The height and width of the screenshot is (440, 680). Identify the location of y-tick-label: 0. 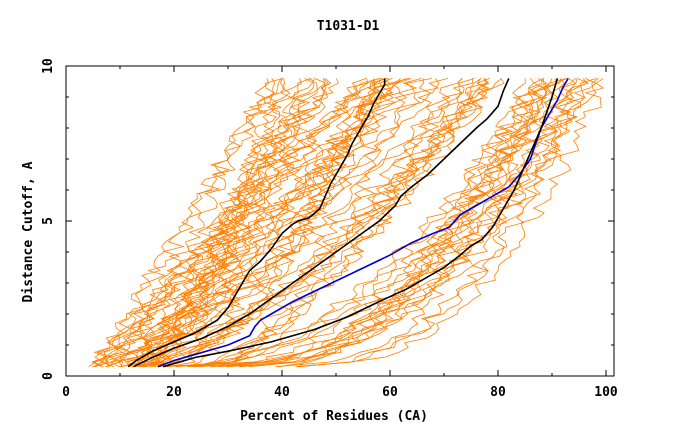
(48, 376).